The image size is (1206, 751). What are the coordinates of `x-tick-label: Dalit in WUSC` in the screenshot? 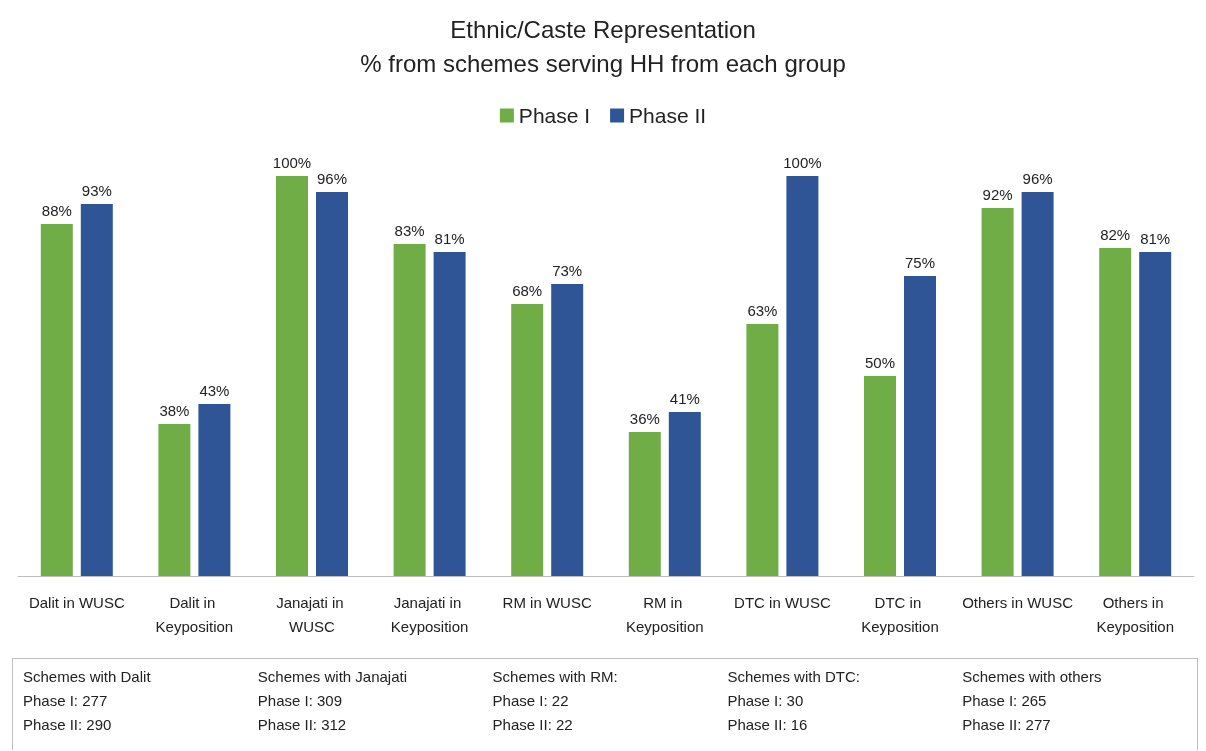 It's located at (76, 602).